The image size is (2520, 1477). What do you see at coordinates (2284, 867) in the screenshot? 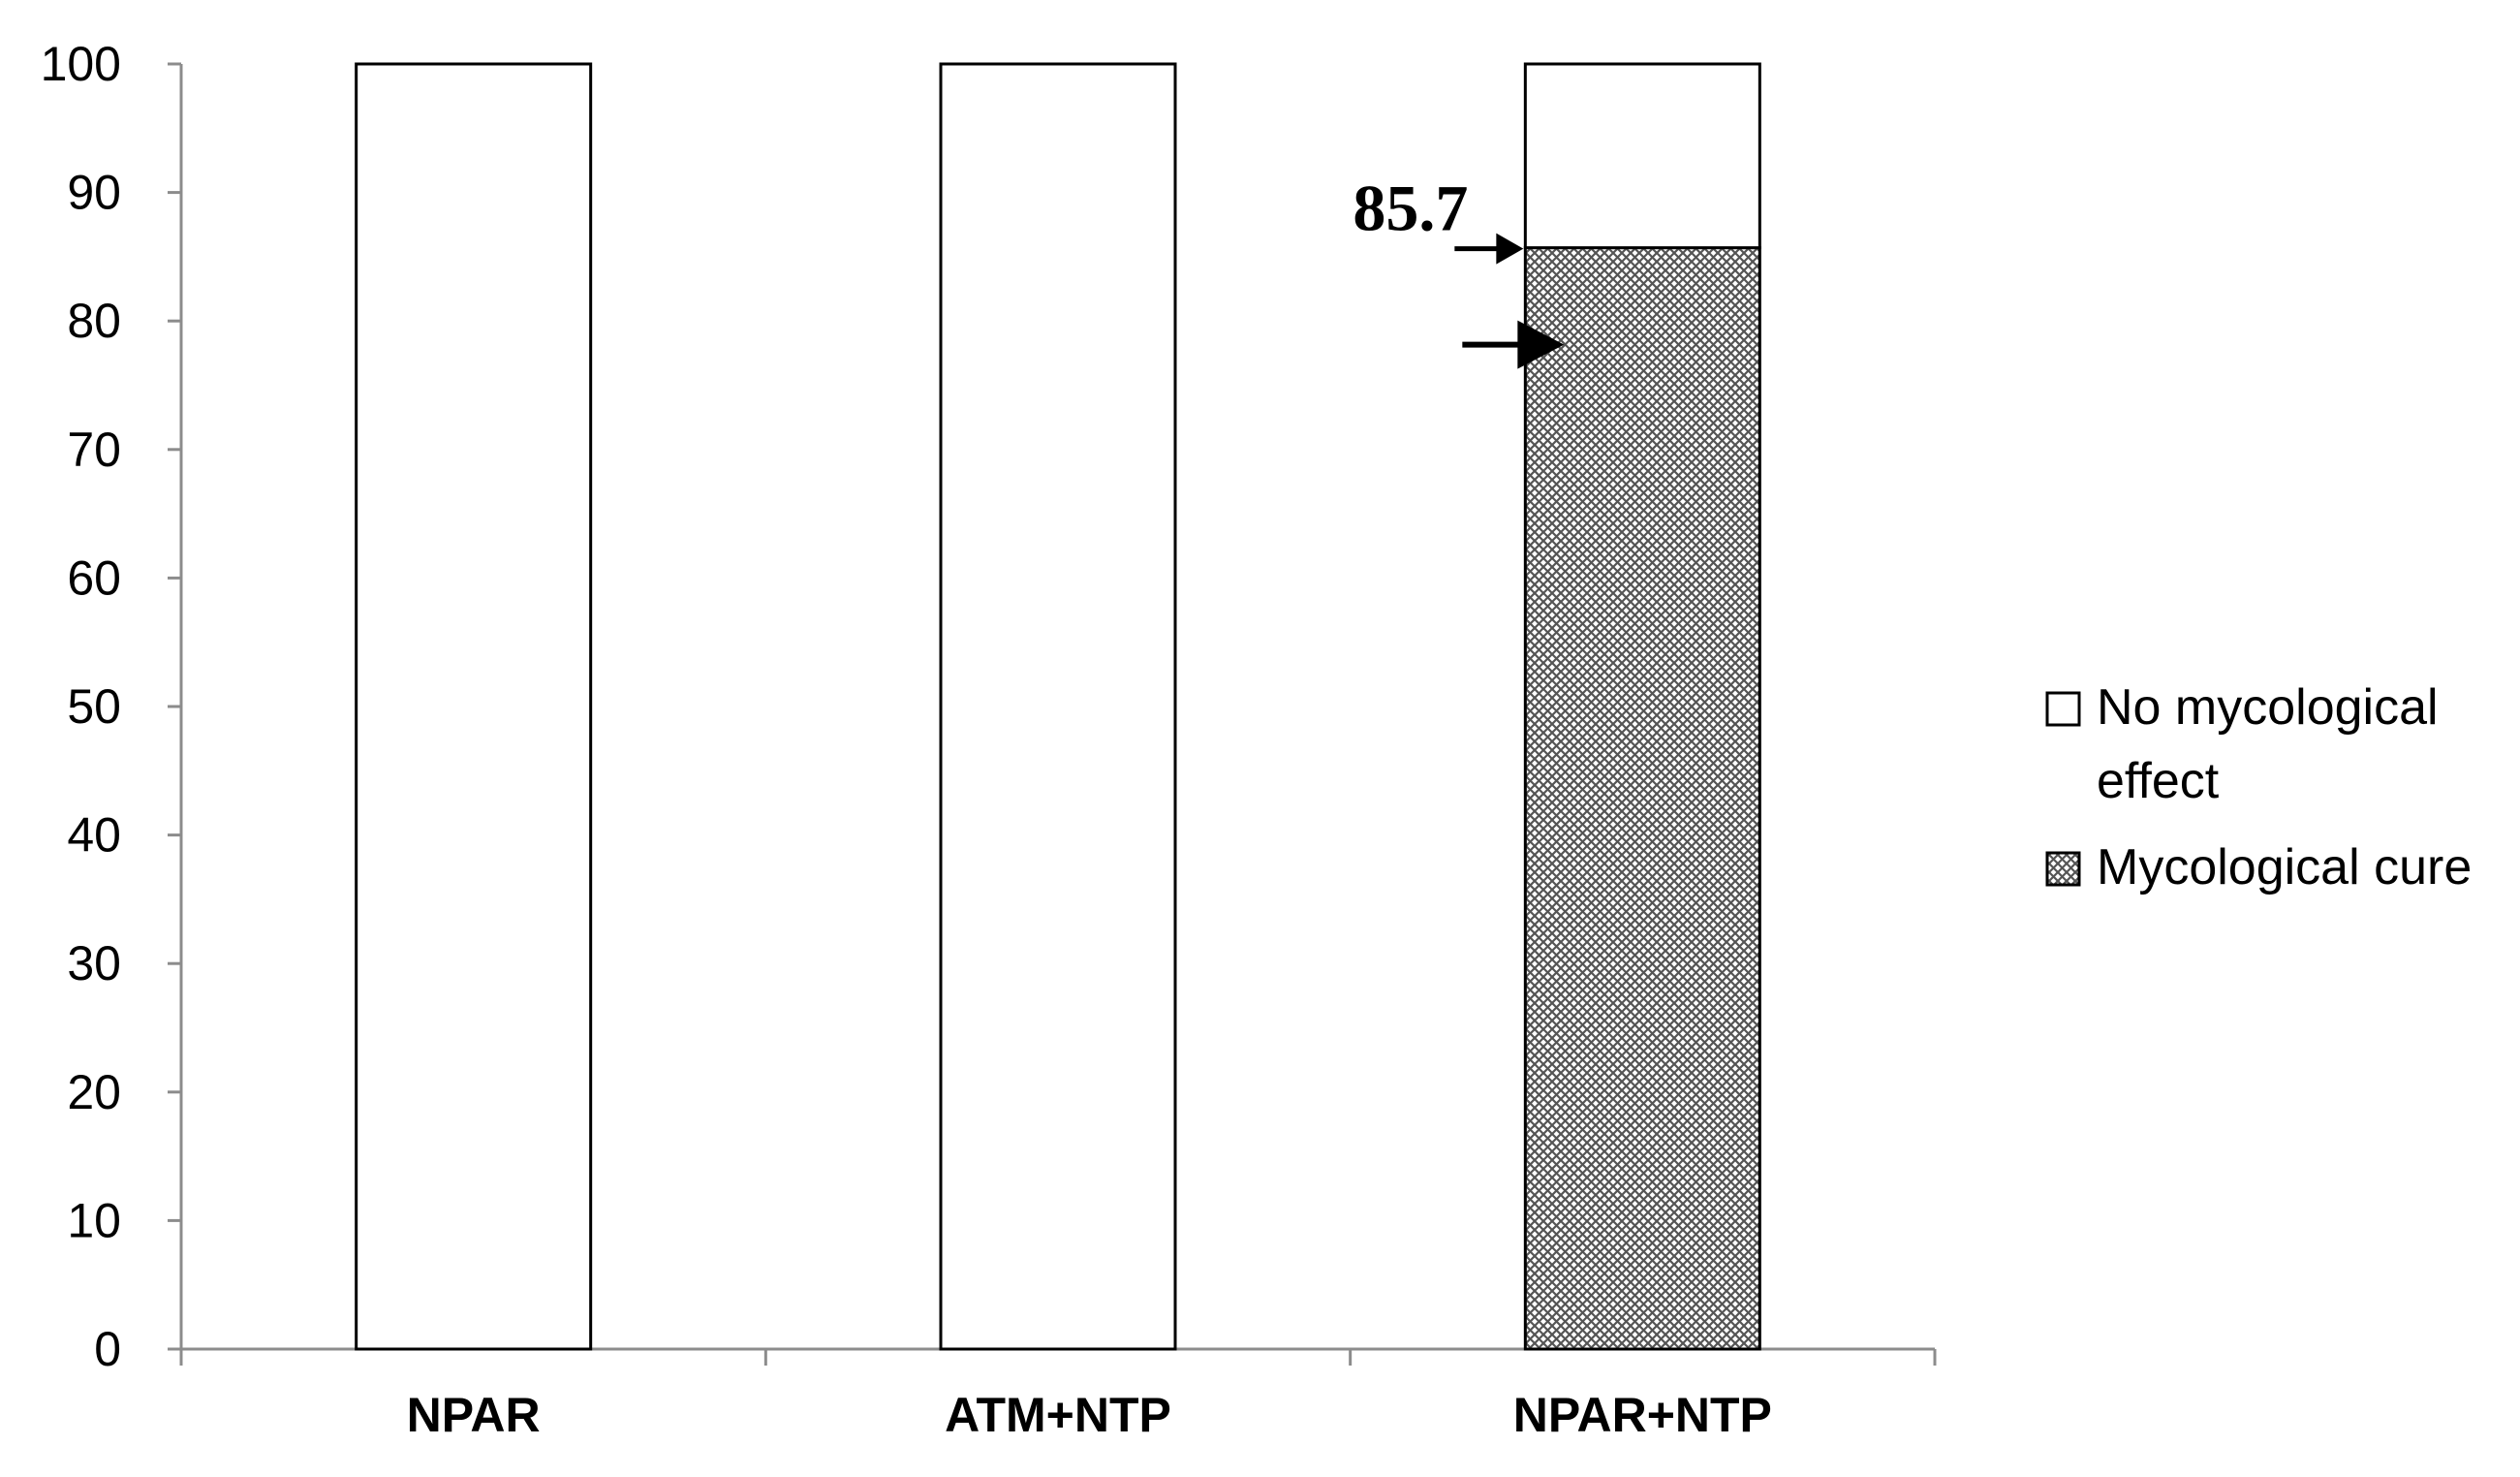
I see `legend-label-mycological-cure: Mycological cure` at bounding box center [2284, 867].